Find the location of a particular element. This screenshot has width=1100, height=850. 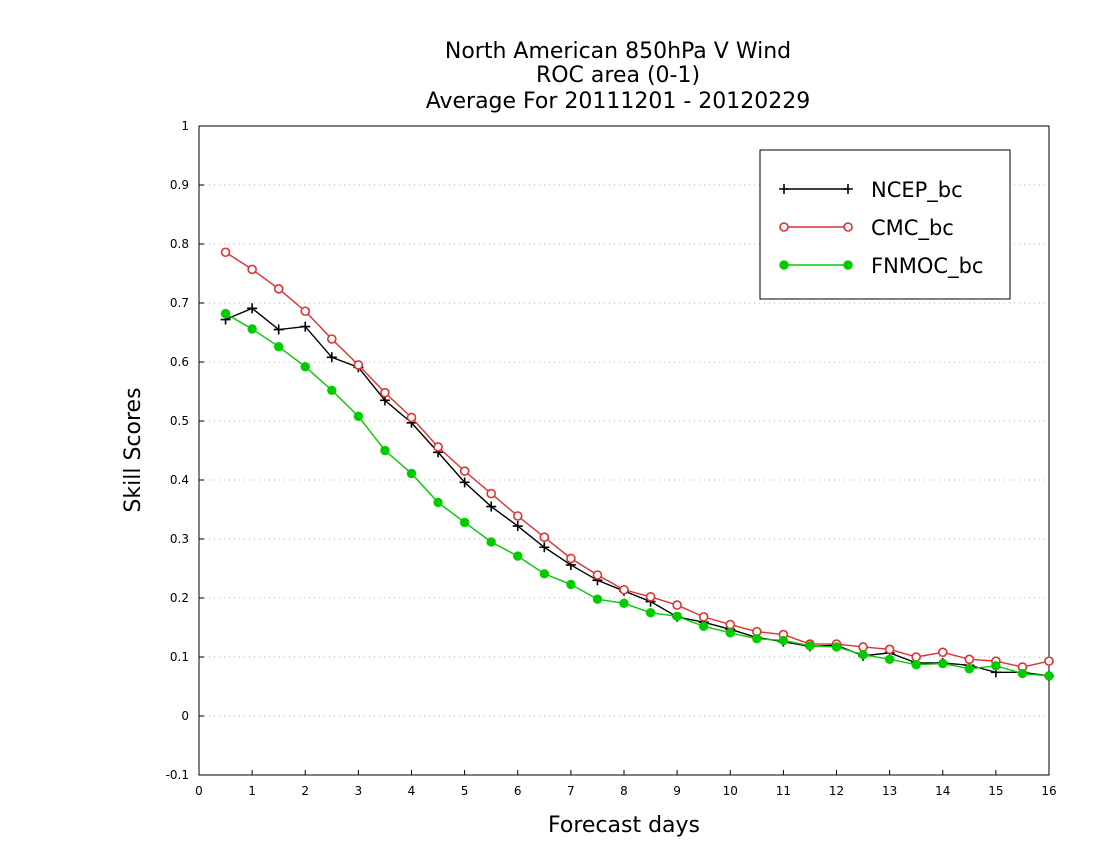

x-tick-label: 12 is located at coordinates (836, 791).